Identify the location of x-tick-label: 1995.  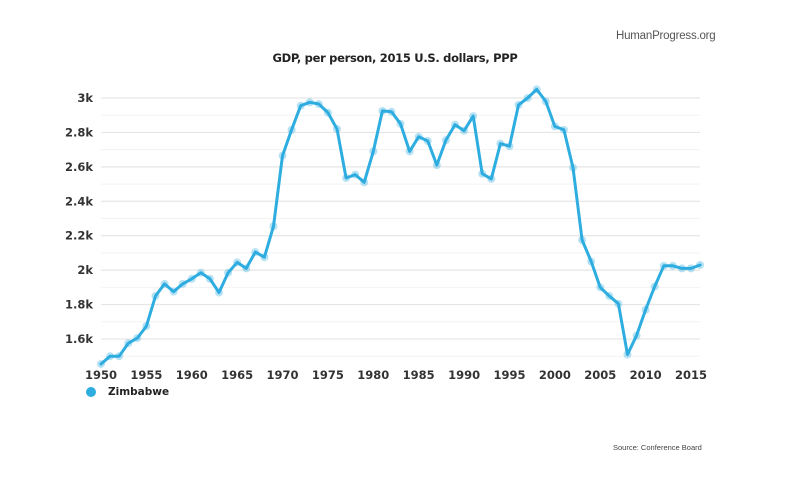
(509, 375).